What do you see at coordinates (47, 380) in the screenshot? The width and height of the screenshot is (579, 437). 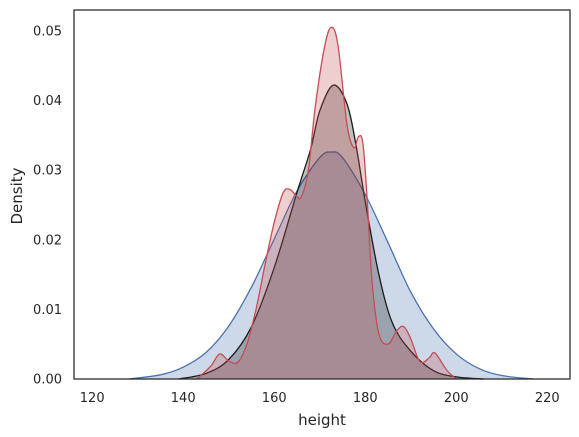 I see `y-tick-label: 0.00` at bounding box center [47, 380].